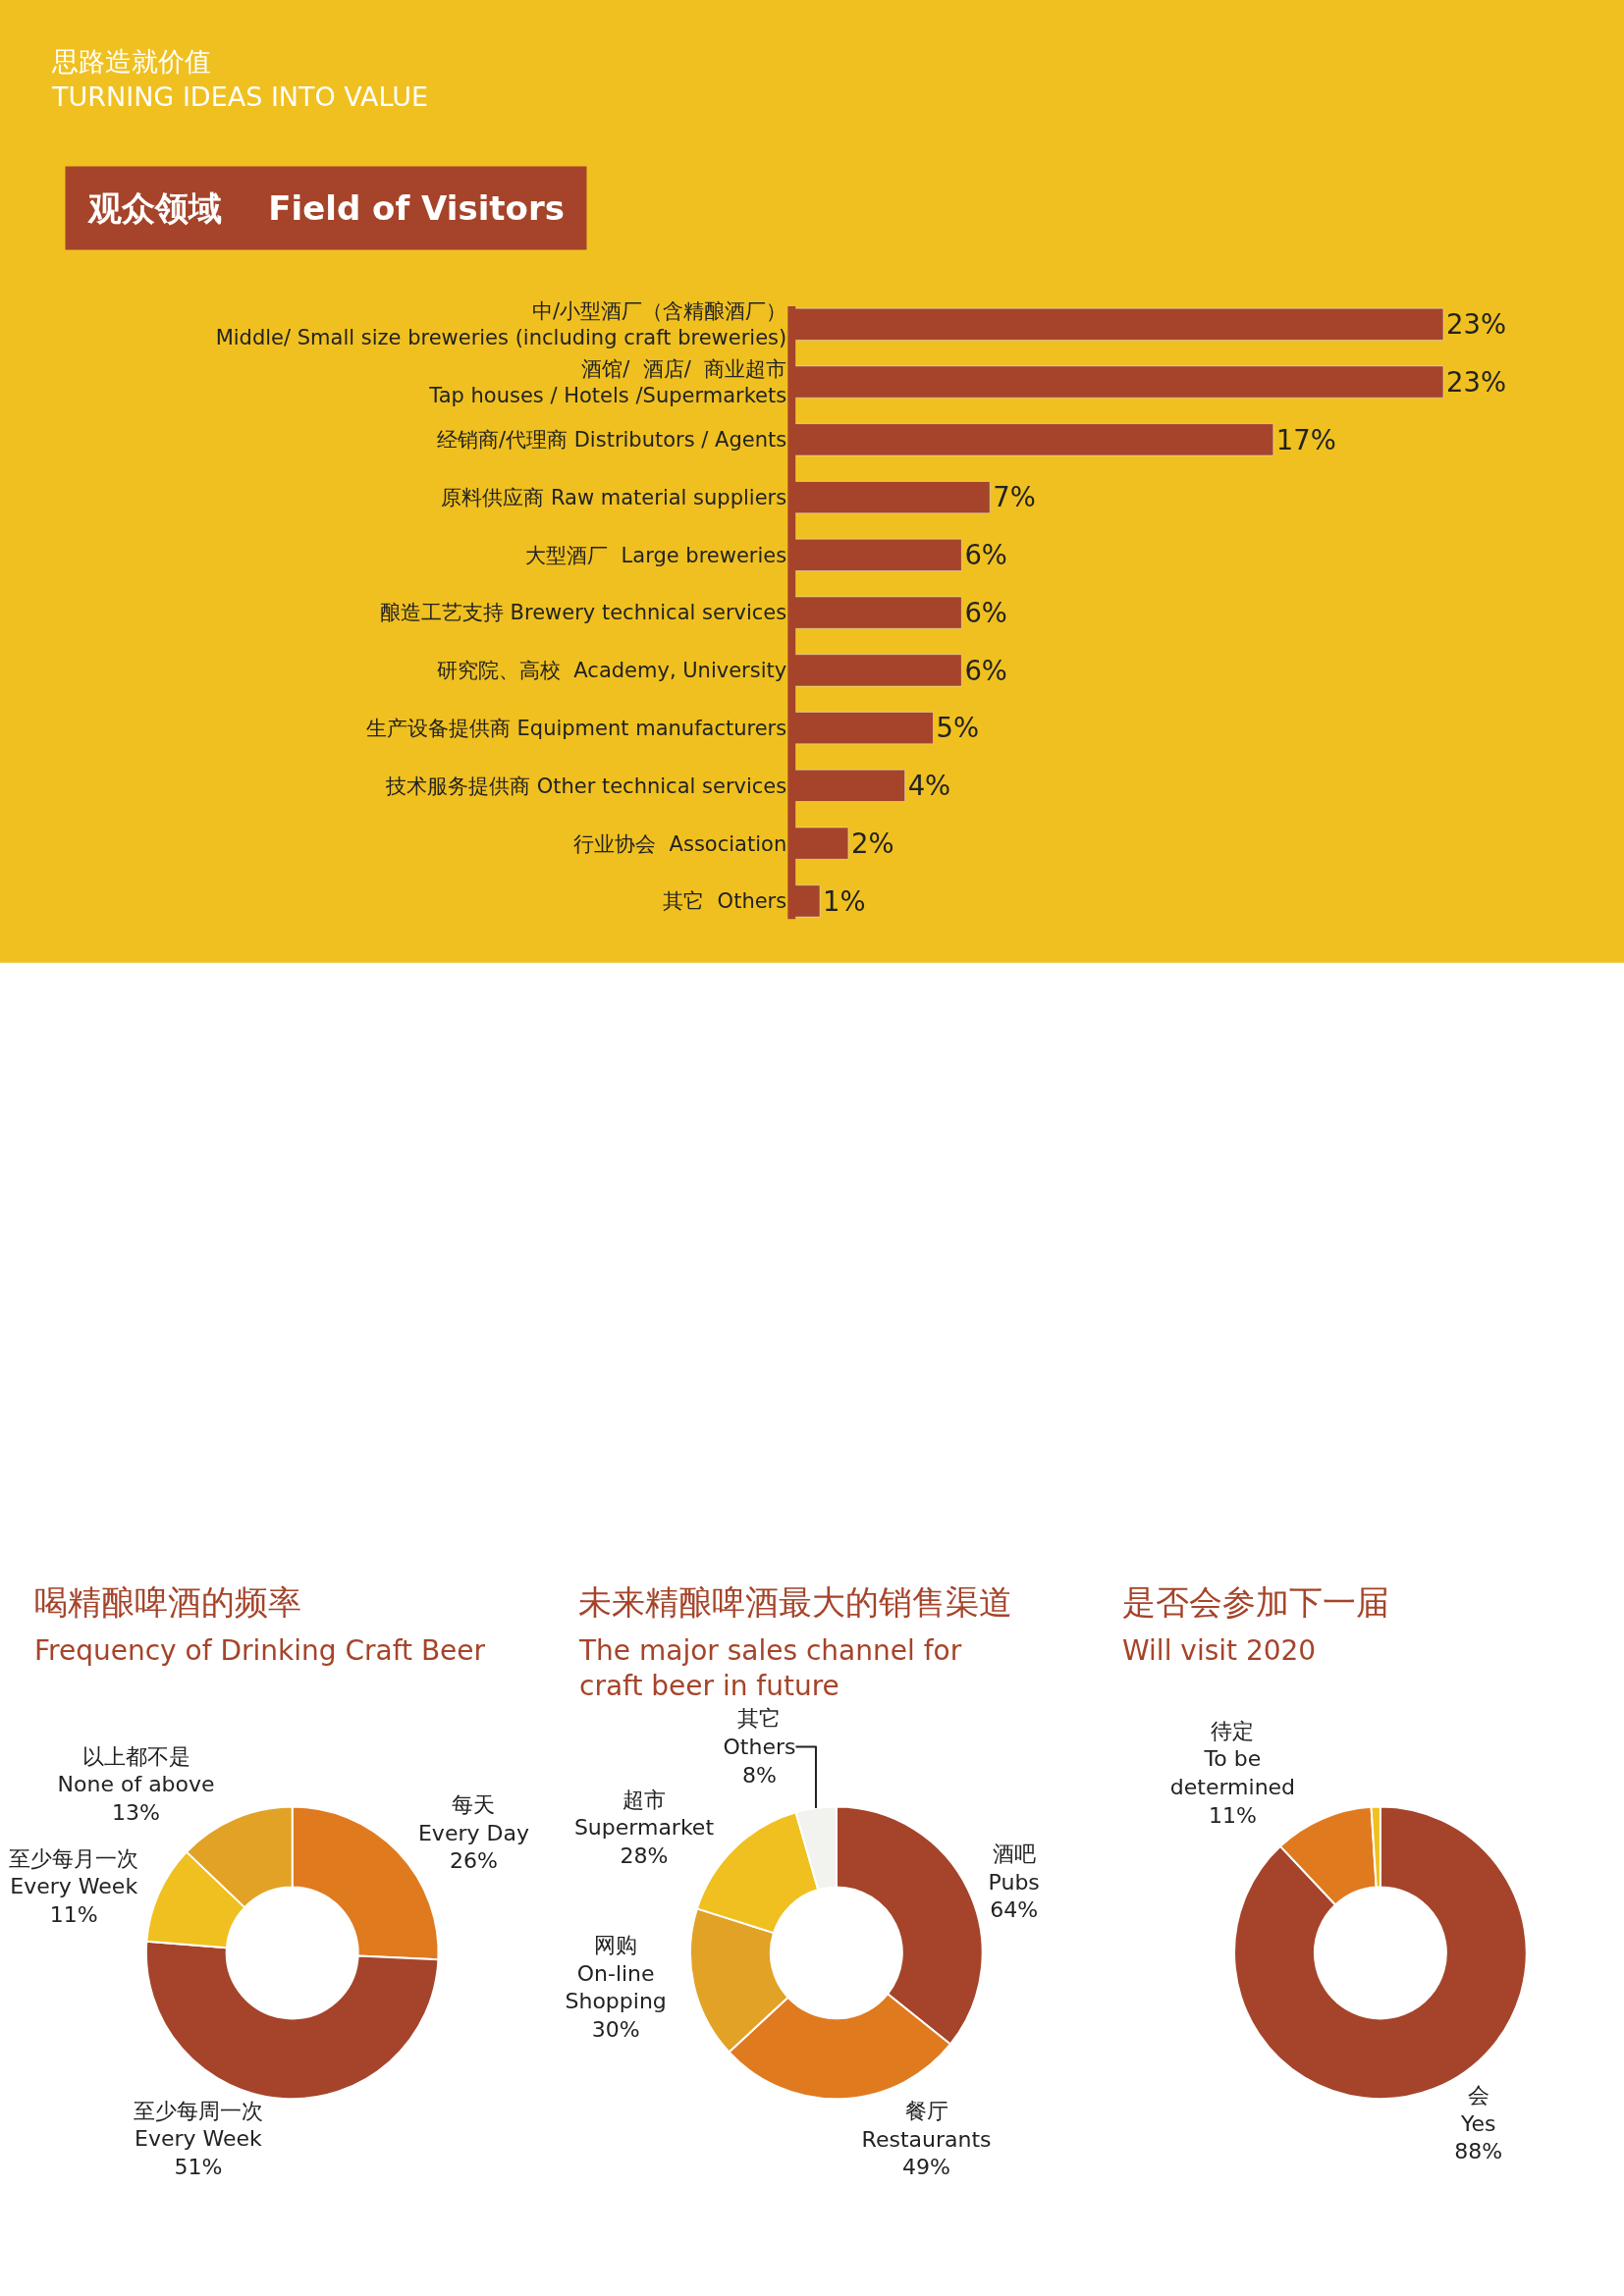 Image resolution: width=1624 pixels, height=2296 pixels. I want to click on data-label: 28%, so click(644, 1855).